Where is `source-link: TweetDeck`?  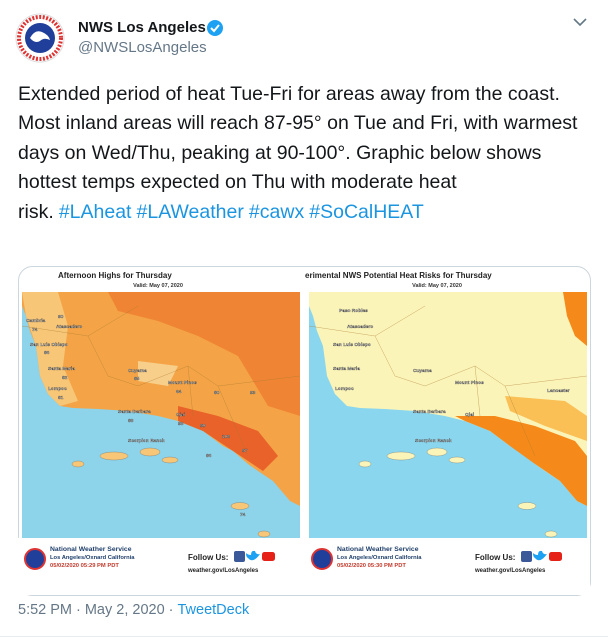 source-link: TweetDeck is located at coordinates (213, 610).